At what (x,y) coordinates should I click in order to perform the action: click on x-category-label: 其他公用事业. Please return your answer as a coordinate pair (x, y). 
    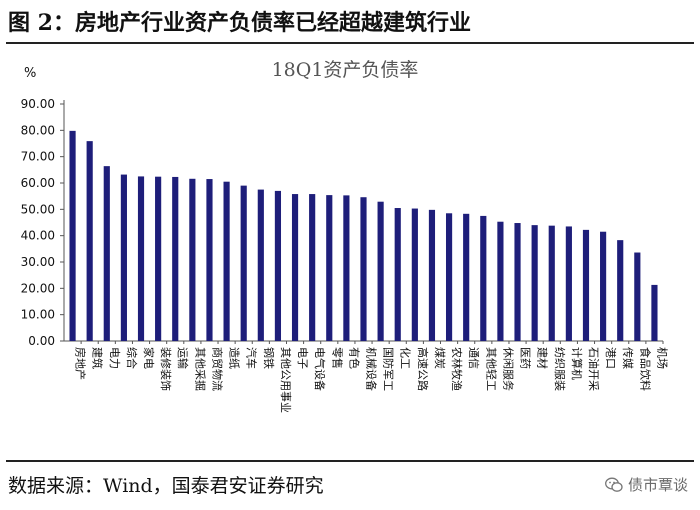
    Looking at the image, I should click on (285, 380).